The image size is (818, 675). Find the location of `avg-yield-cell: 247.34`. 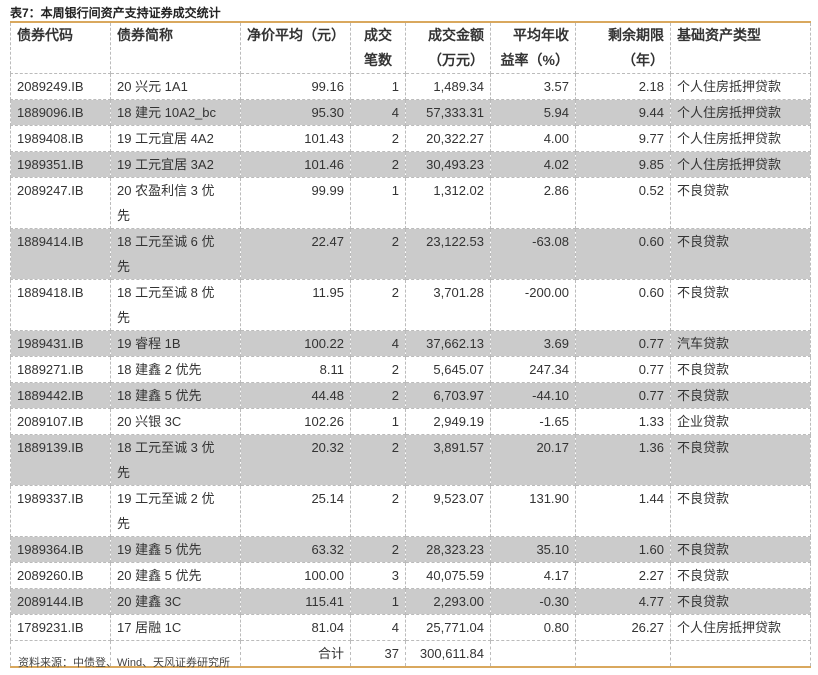

avg-yield-cell: 247.34 is located at coordinates (533, 369).